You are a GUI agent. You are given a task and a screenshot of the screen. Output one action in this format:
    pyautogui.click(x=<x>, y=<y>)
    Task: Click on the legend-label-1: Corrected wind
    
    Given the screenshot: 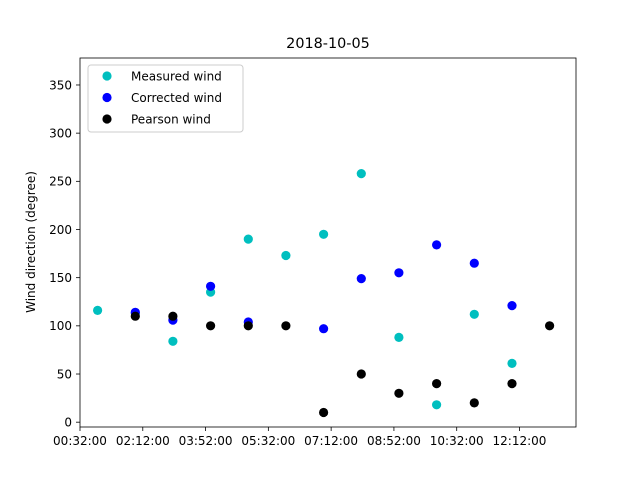 What is the action you would take?
    pyautogui.click(x=176, y=98)
    